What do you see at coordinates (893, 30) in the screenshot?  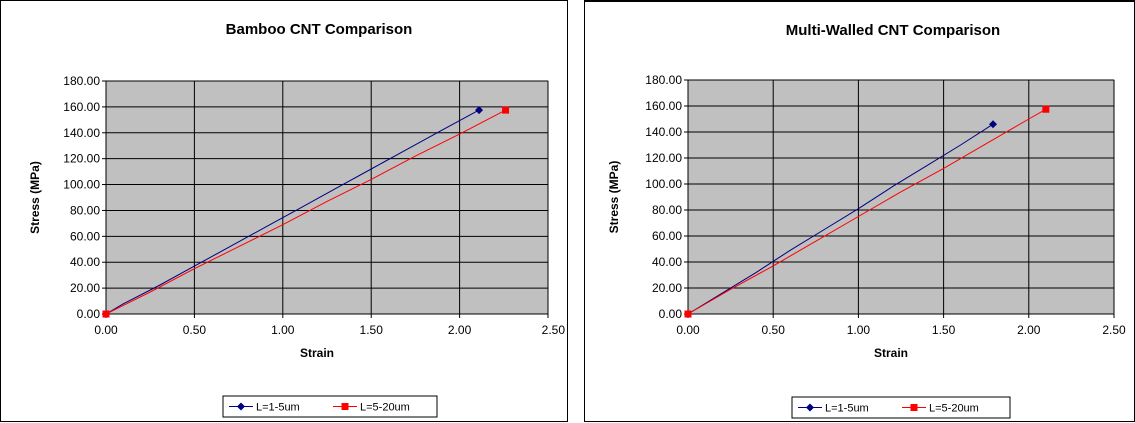 I see `chart-title: Multi-Walled CNT Comparison` at bounding box center [893, 30].